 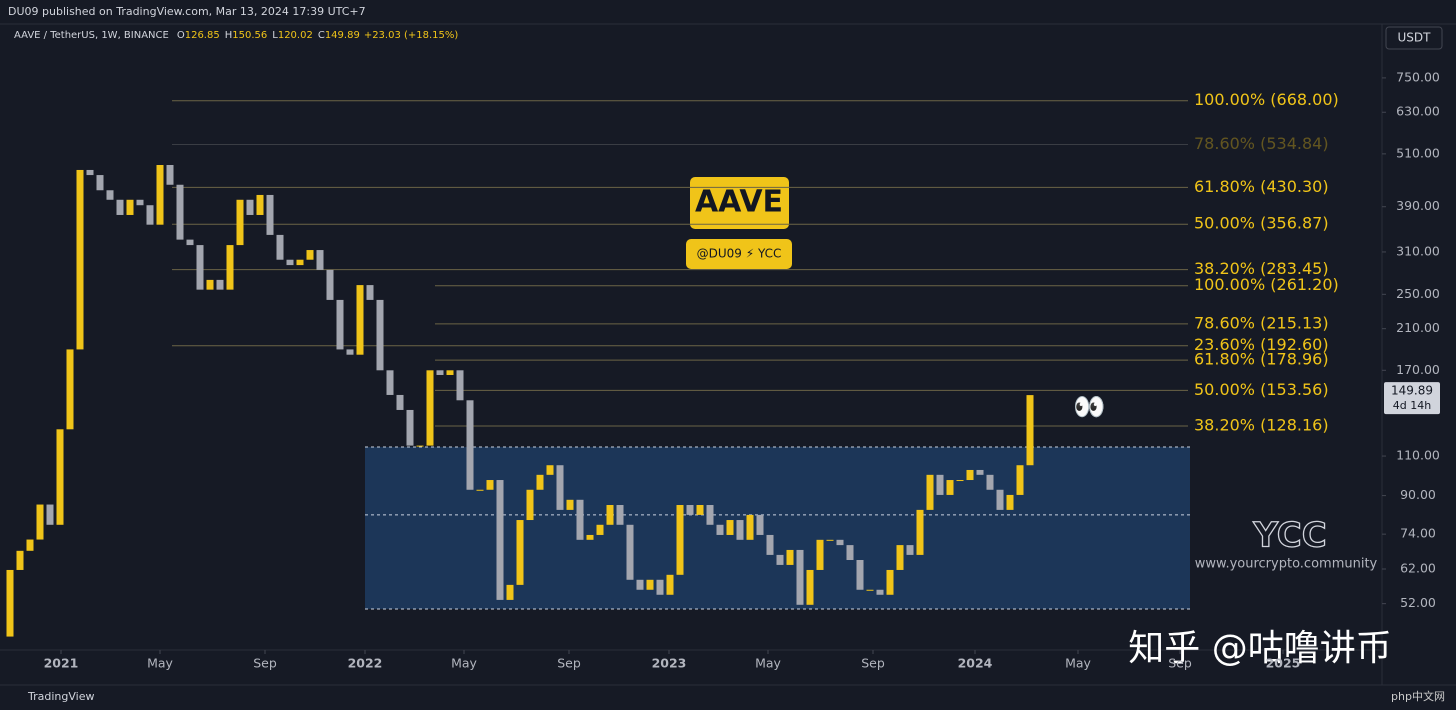 What do you see at coordinates (1418, 327) in the screenshot?
I see `y-tick-label: 210.00` at bounding box center [1418, 327].